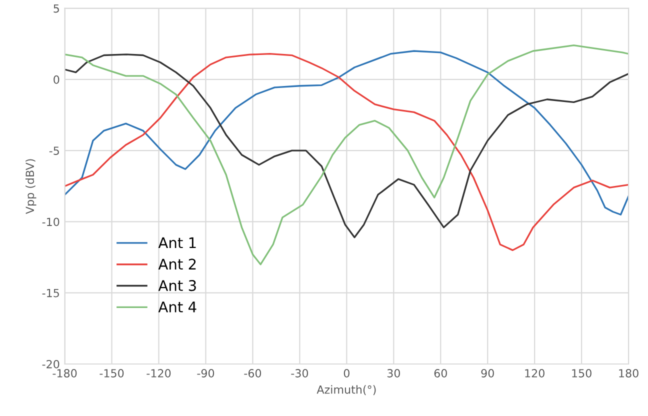 The width and height of the screenshot is (648, 416). I want to click on y-axis-title: Vpp (dBV), so click(30, 186).